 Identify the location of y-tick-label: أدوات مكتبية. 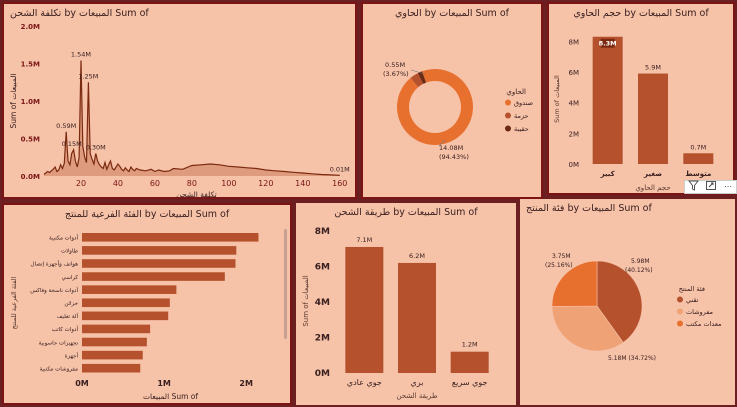
(63, 238).